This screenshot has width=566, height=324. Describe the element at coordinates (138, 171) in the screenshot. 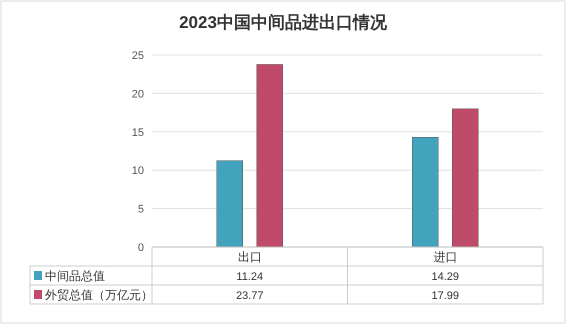

I see `y-tick-label: 10` at that location.